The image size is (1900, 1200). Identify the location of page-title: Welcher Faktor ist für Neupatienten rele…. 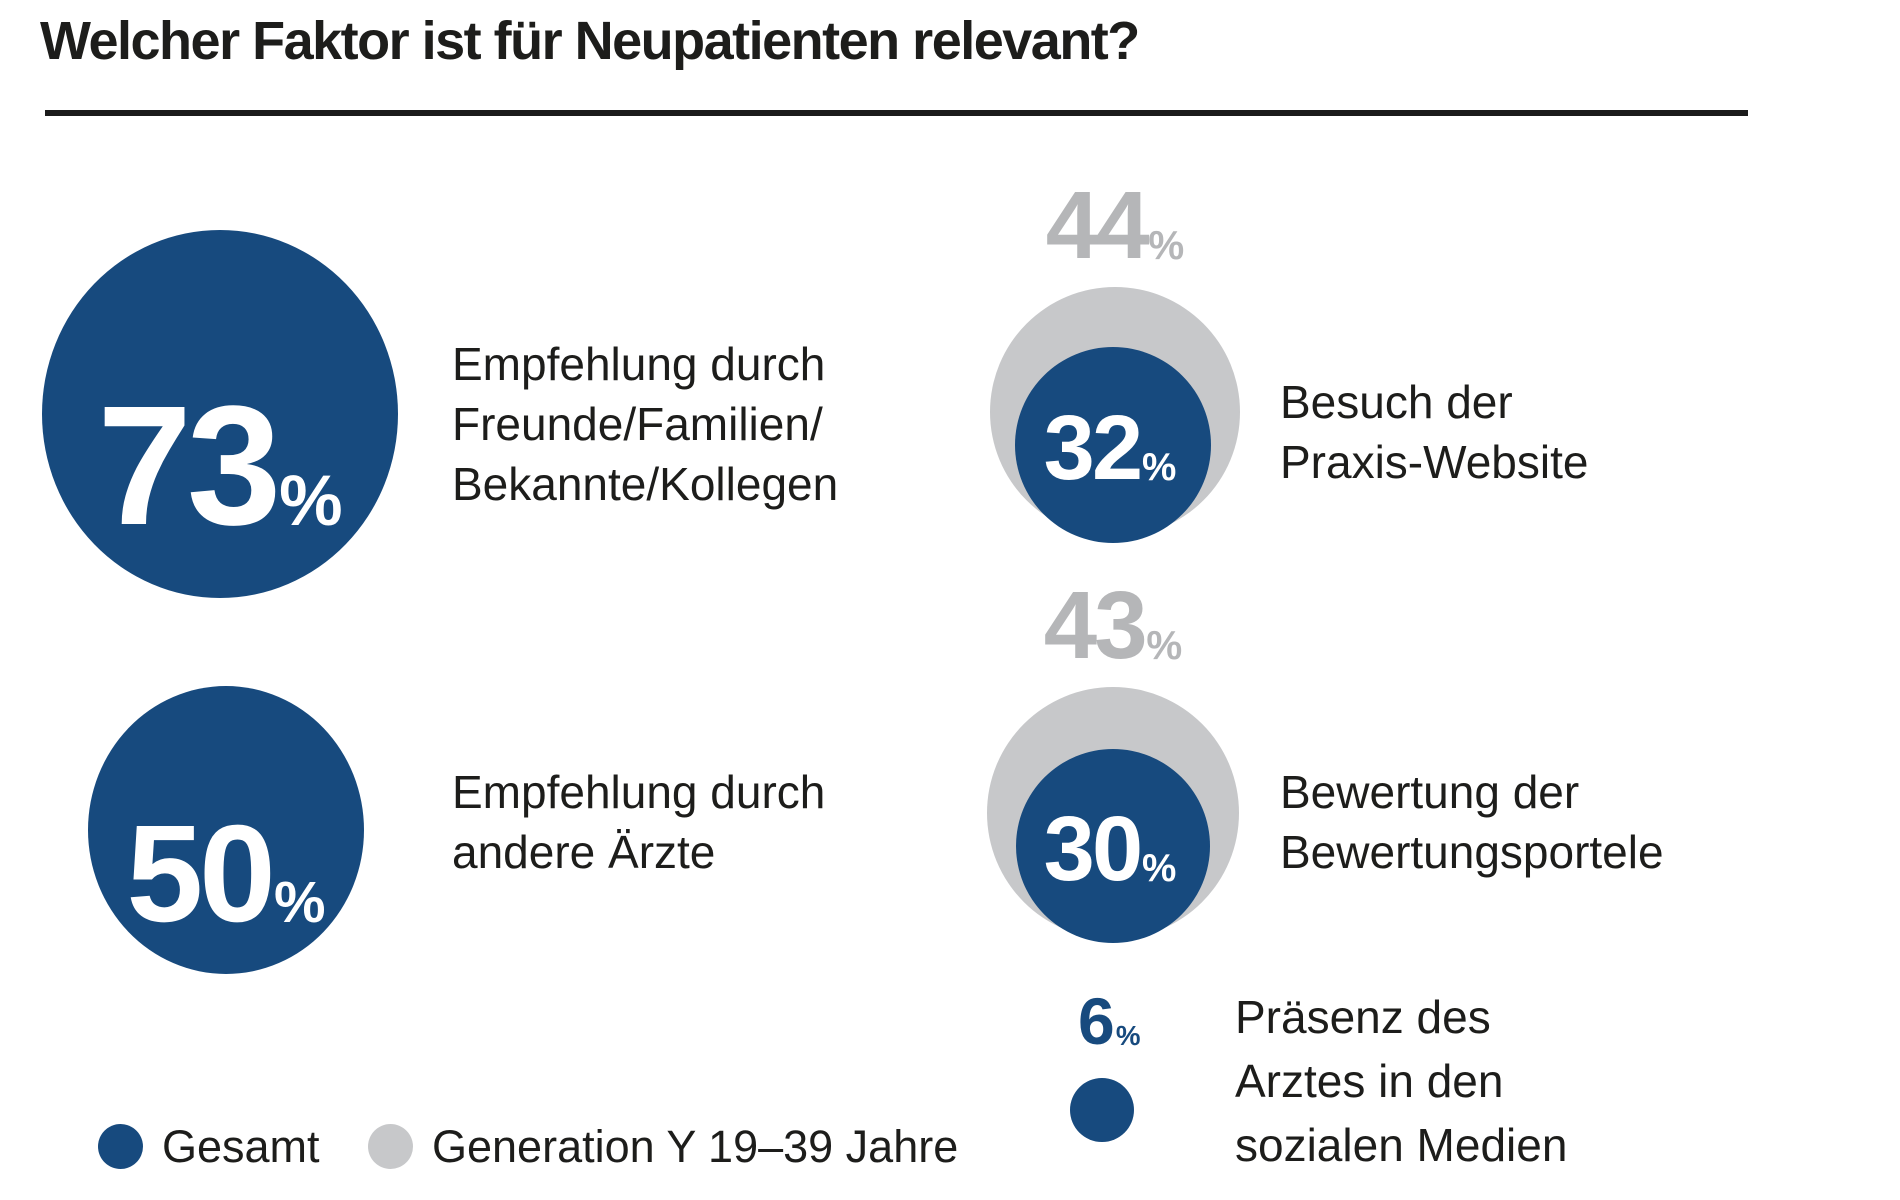
(590, 41).